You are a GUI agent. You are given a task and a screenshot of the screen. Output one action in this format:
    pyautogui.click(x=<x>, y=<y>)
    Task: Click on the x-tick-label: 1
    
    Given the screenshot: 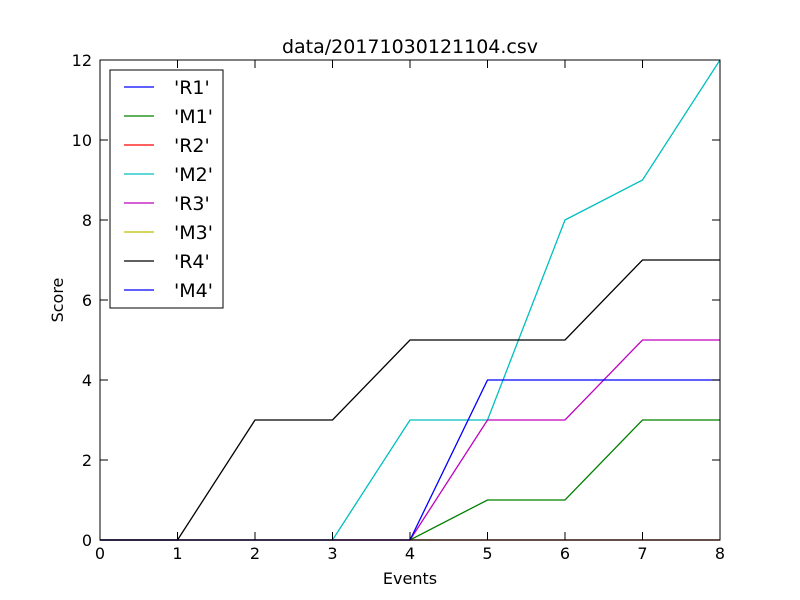 What is the action you would take?
    pyautogui.click(x=177, y=553)
    